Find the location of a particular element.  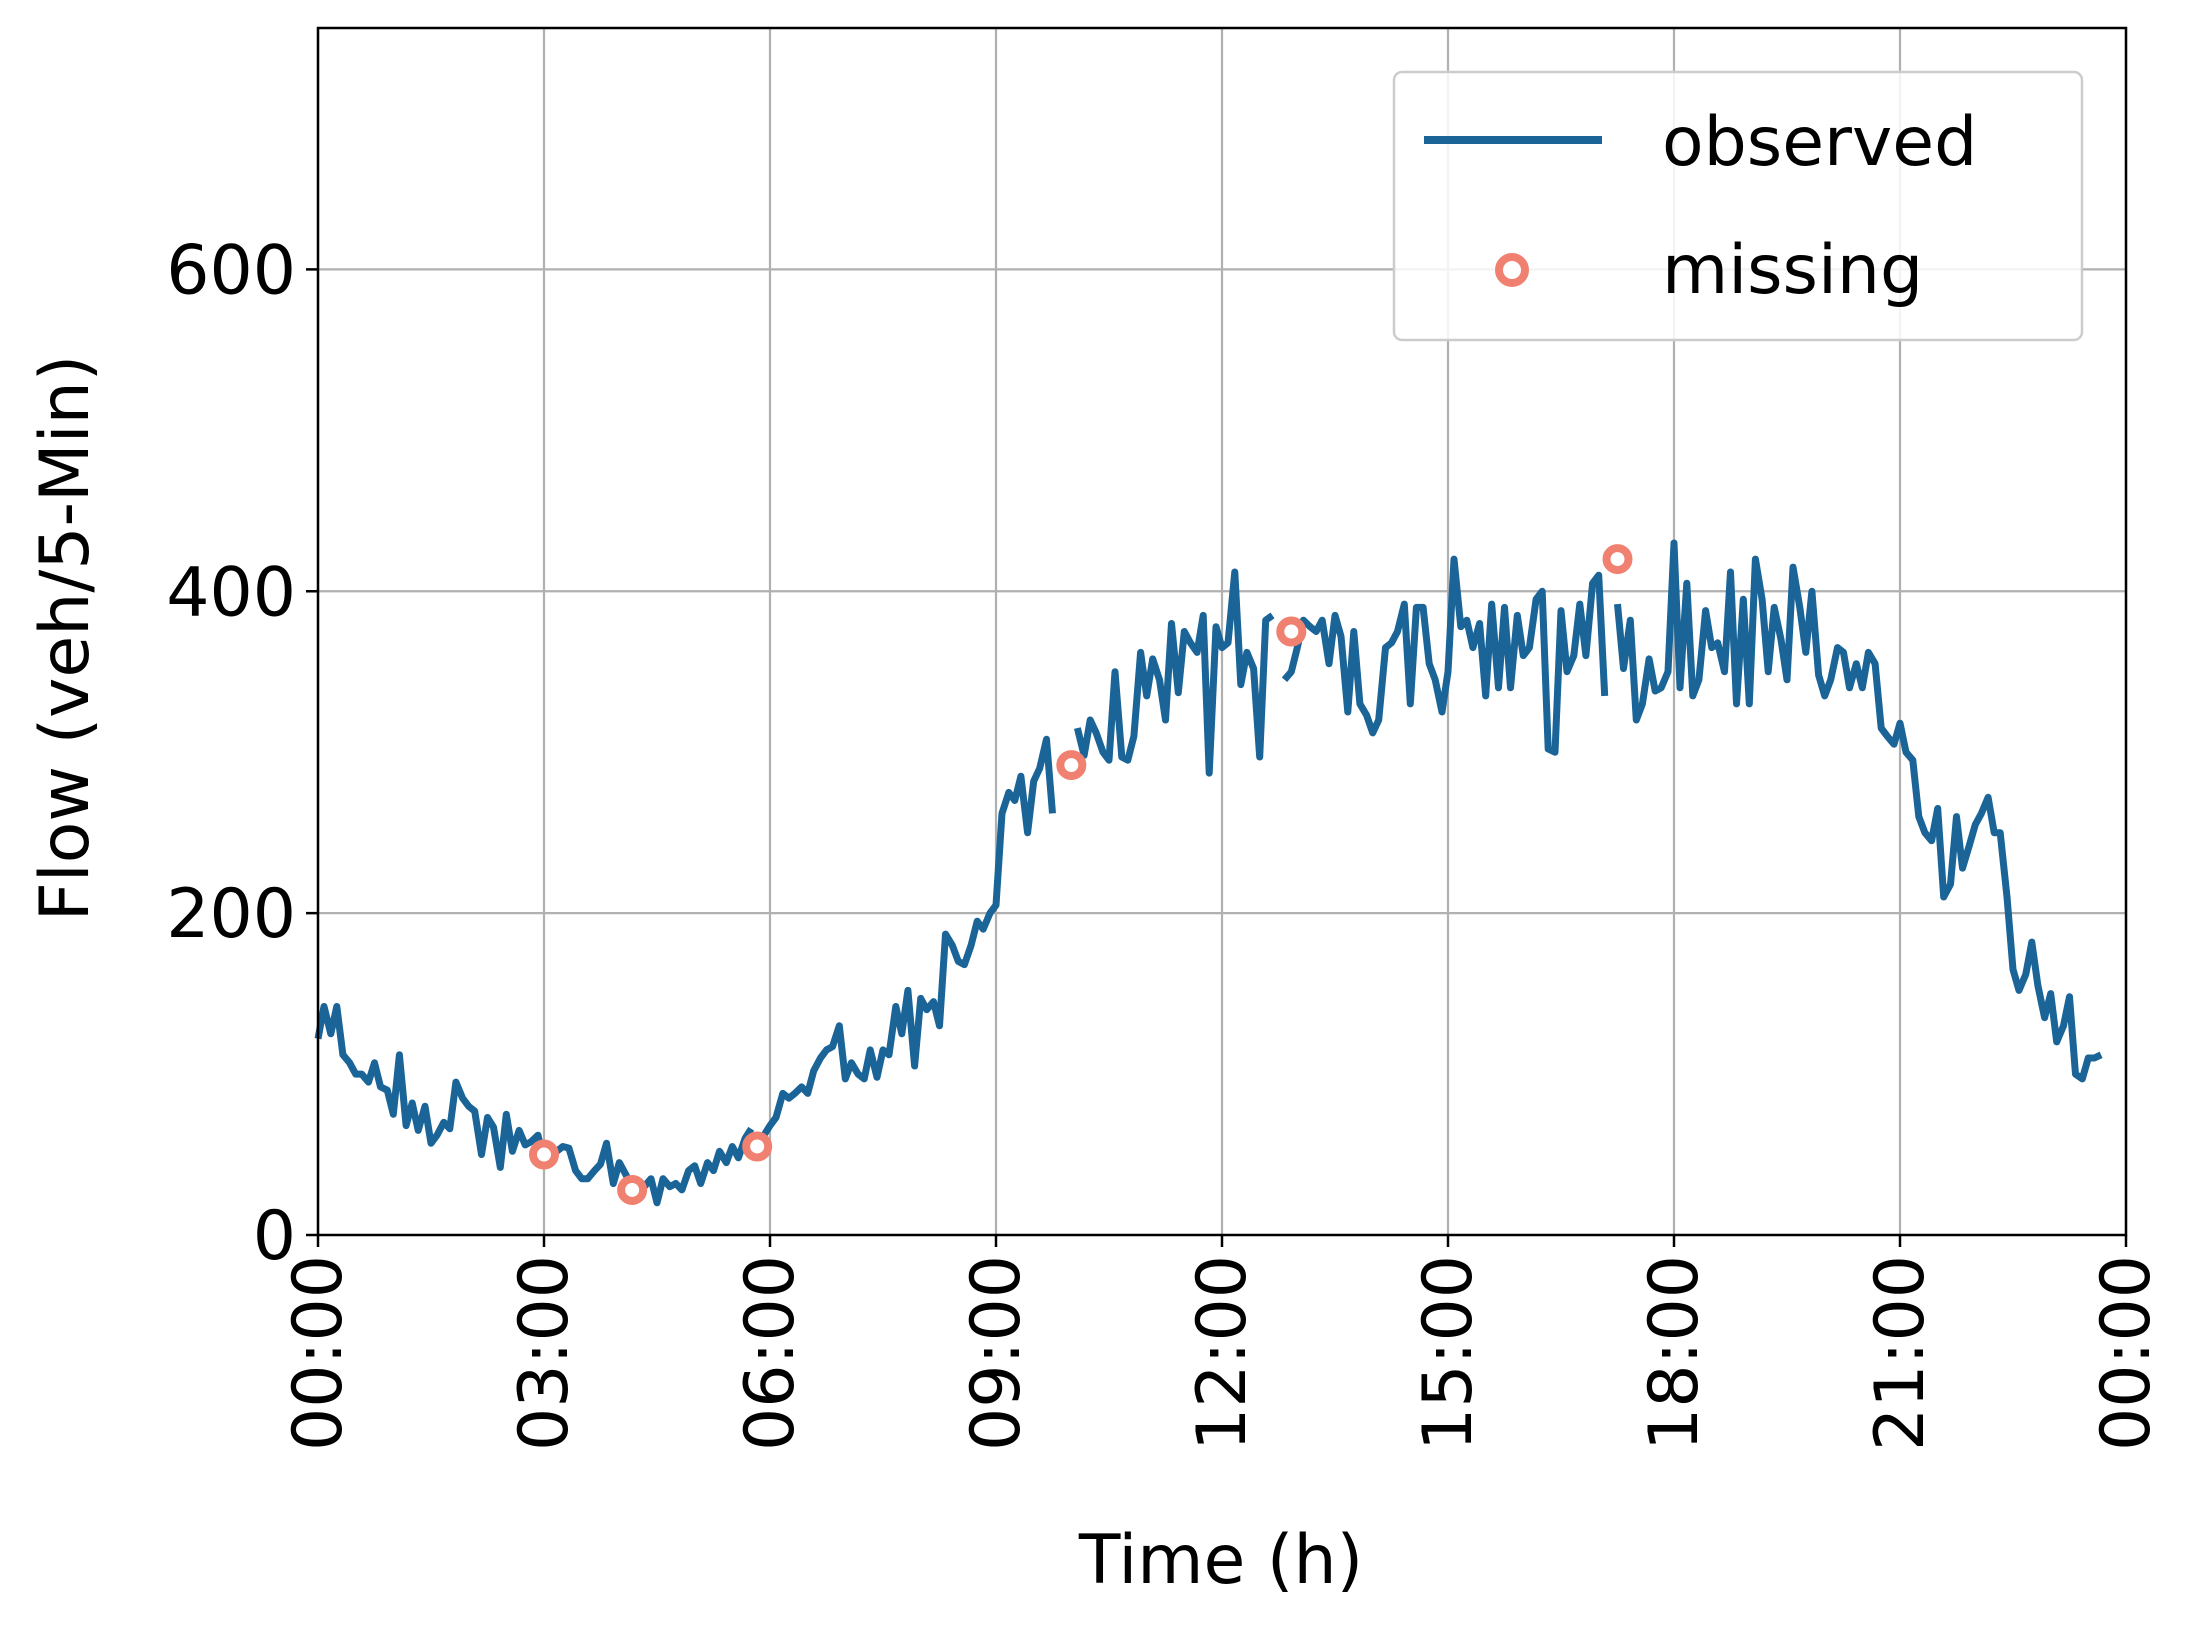

x-tick-label: 15:00 is located at coordinates (1448, 1353).